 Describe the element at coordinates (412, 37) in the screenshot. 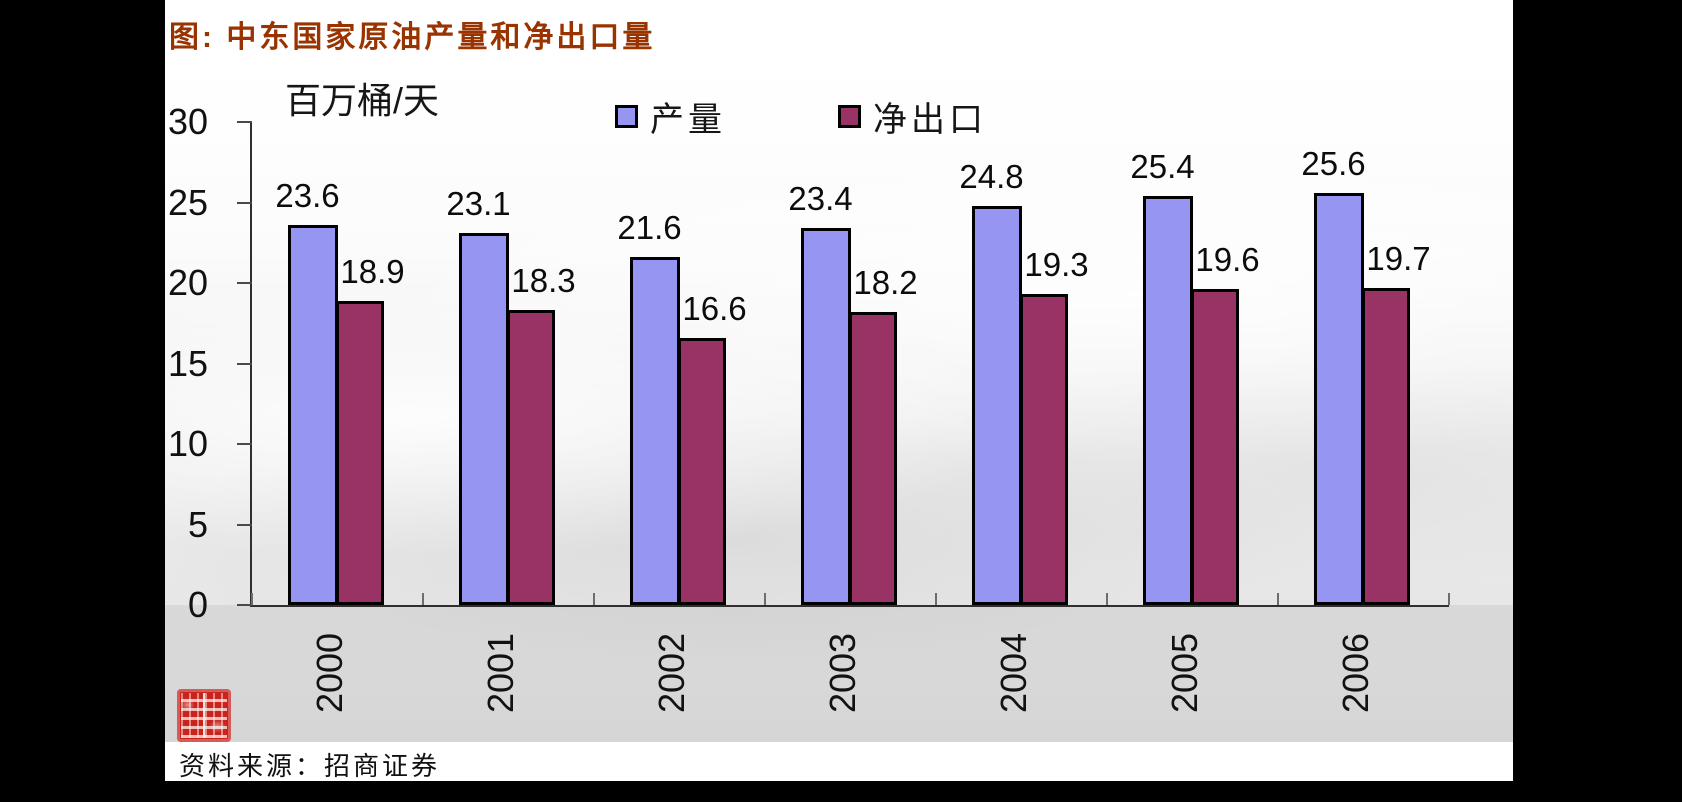

I see `chart-title: 图: 中东国家原油产量和净出口量` at that location.